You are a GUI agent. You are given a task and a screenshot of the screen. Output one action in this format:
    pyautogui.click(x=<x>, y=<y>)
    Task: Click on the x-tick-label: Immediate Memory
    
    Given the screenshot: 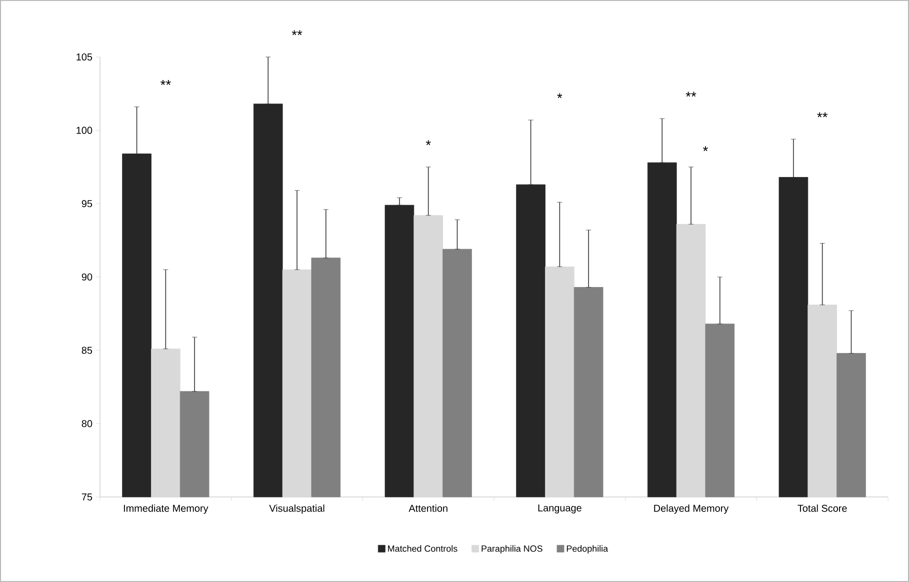 What is the action you would take?
    pyautogui.click(x=166, y=509)
    